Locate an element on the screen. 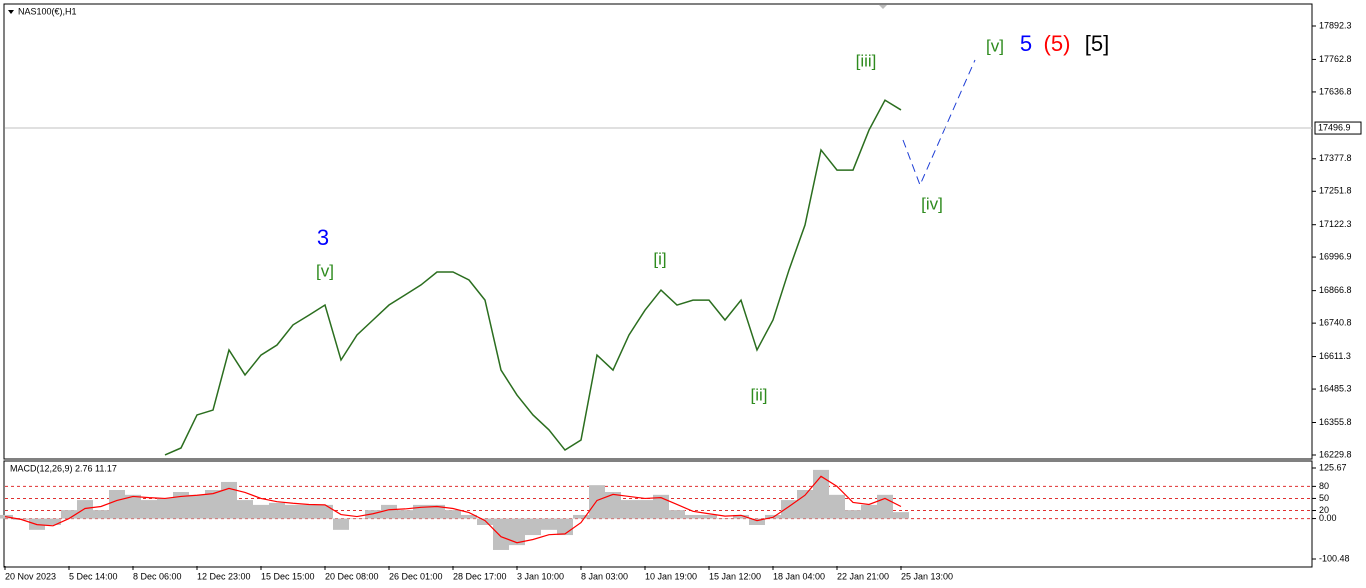 This screenshot has width=1366, height=588. last-price-label: 17496.9 is located at coordinates (1334, 127).